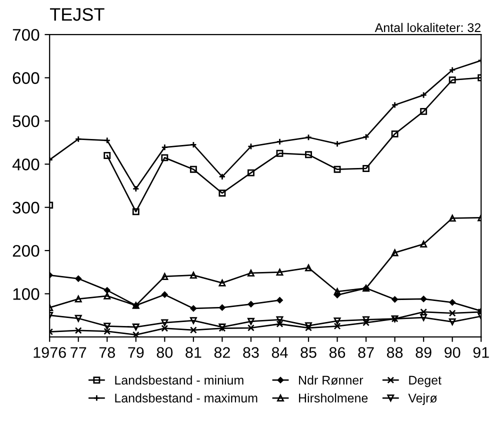  Describe the element at coordinates (50, 352) in the screenshot. I see `x-tick-label: 1976` at that location.